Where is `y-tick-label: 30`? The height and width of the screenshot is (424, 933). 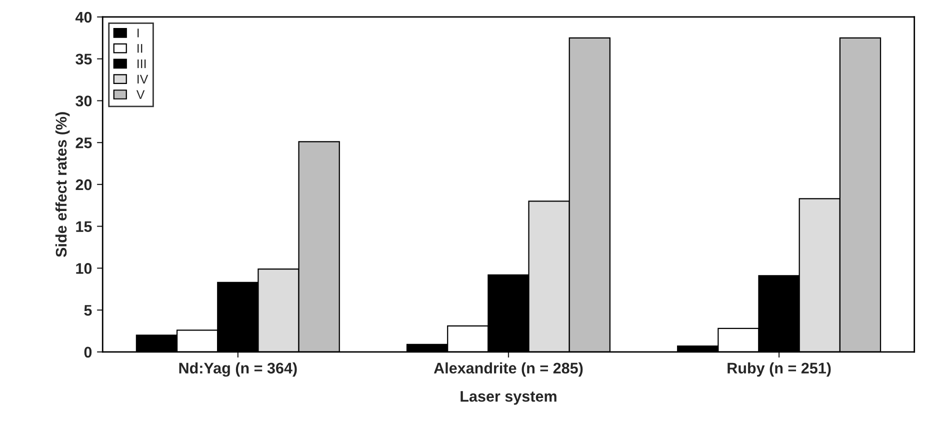 y-tick-label: 30 is located at coordinates (84, 101).